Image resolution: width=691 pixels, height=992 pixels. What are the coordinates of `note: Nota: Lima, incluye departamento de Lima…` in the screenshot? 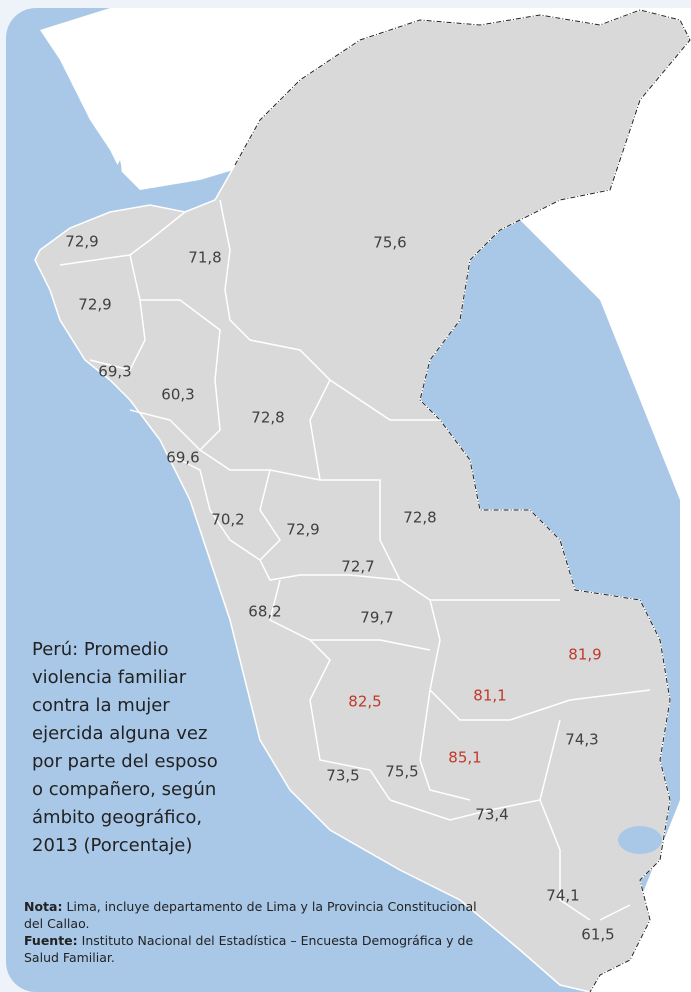 It's located at (259, 915).